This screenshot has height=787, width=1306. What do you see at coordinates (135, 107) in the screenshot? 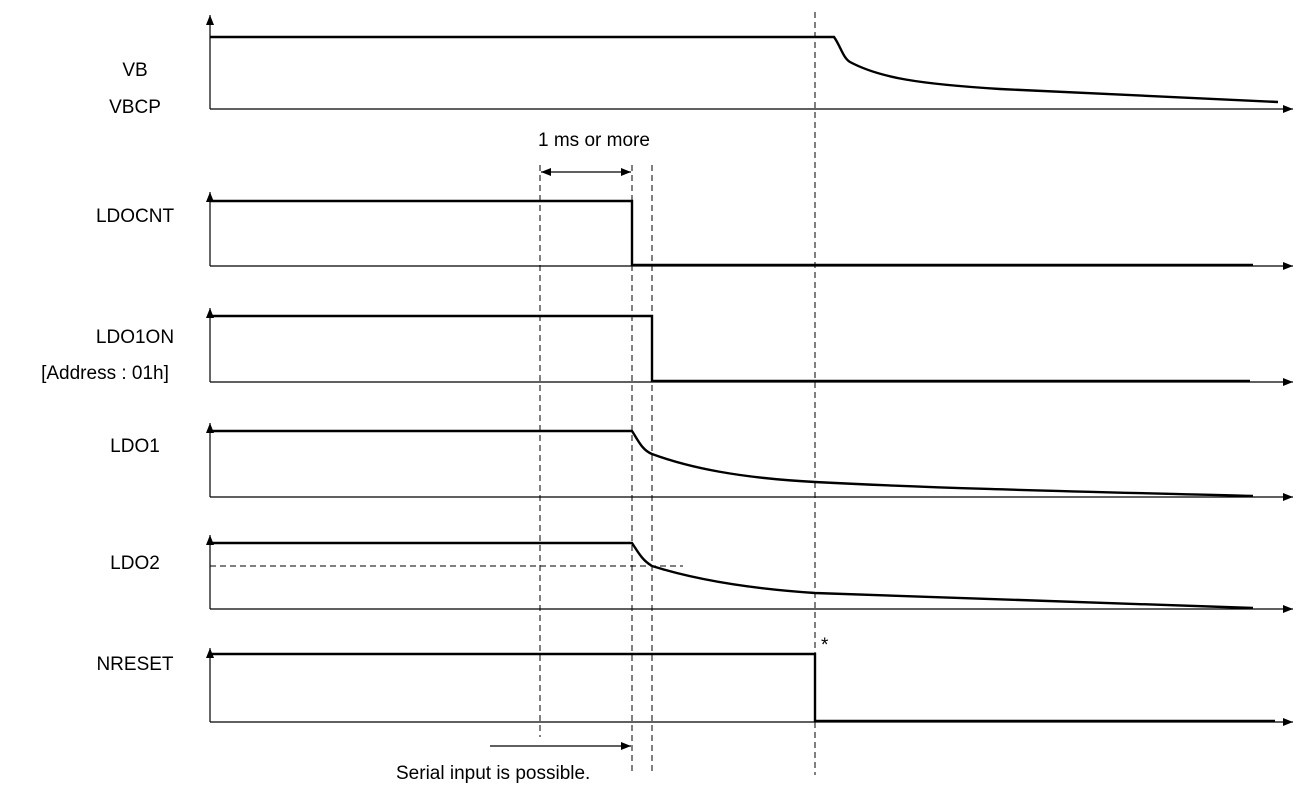
I see `label-vbcp: VBCP` at bounding box center [135, 107].